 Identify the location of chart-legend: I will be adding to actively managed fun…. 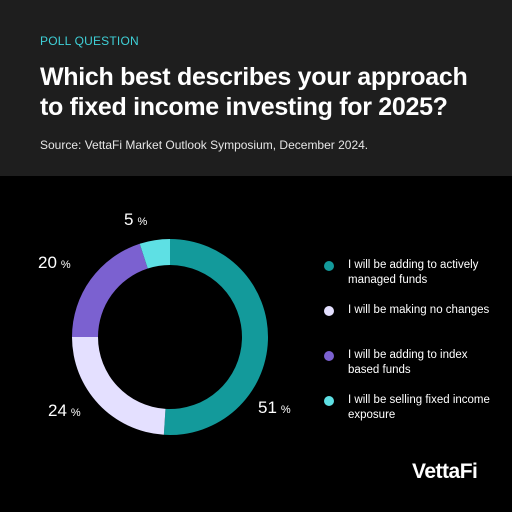
(414, 348).